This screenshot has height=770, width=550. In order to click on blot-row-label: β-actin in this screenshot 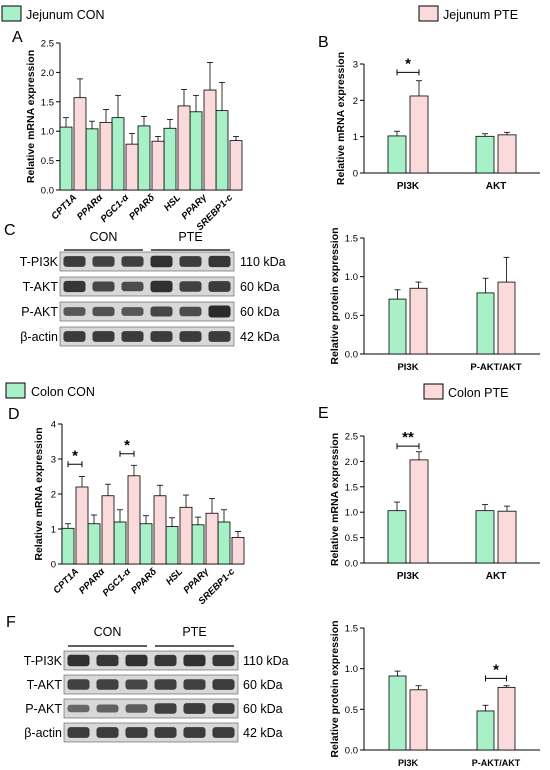, I will do `click(39, 337)`.